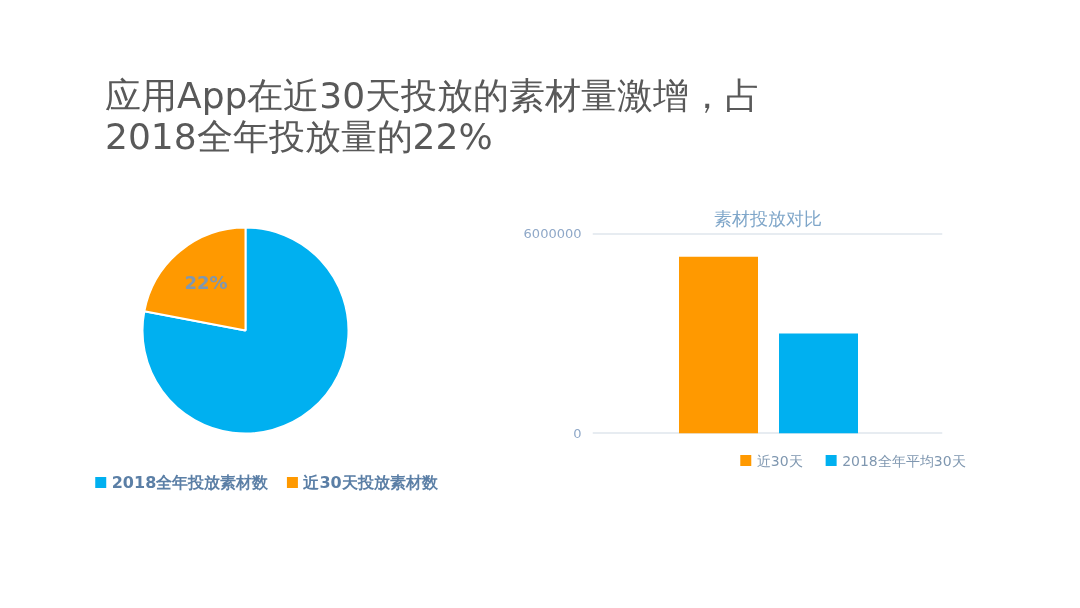 The width and height of the screenshot is (1080, 608). I want to click on legend-label: 2018全年投放素材数, so click(190, 482).